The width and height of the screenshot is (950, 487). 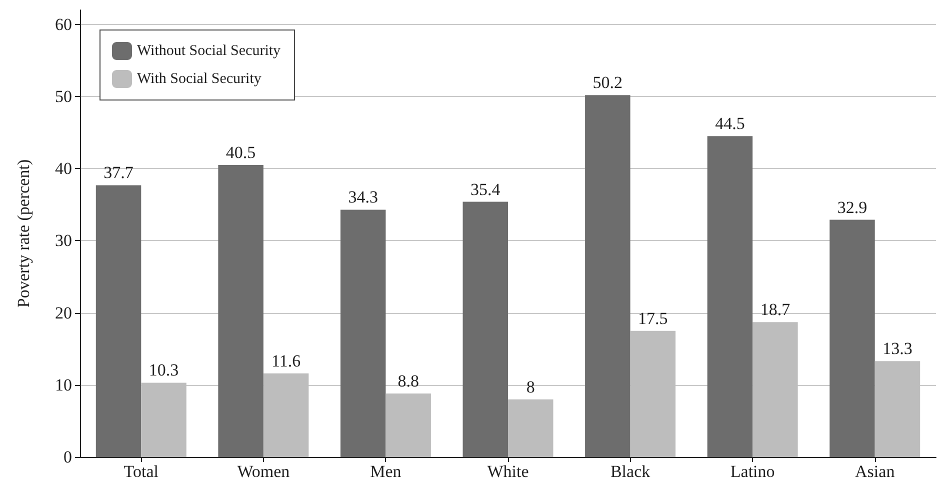 I want to click on y-tick-label: 50, so click(x=63, y=96).